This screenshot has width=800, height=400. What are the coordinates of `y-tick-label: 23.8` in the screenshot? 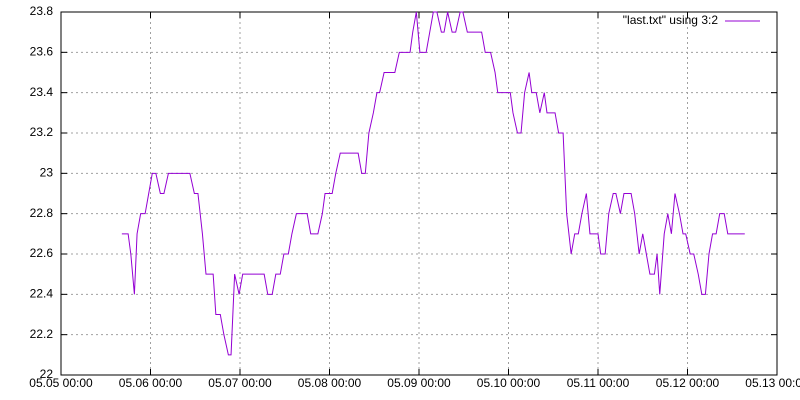 It's located at (42, 11).